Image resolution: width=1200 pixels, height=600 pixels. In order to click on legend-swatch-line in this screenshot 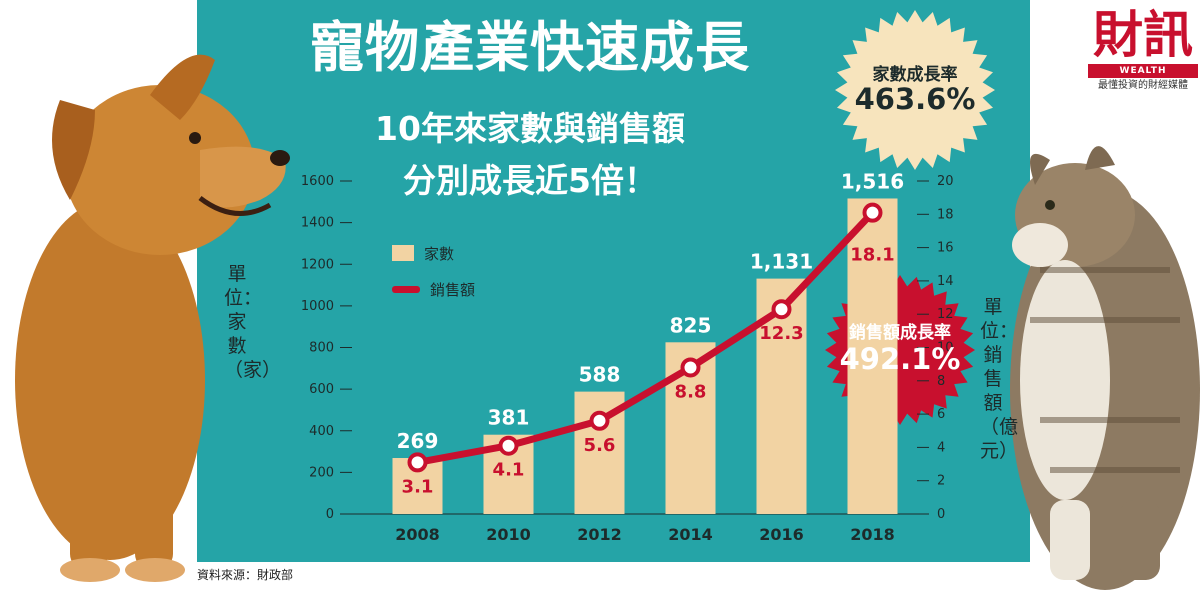, I will do `click(406, 289)`.